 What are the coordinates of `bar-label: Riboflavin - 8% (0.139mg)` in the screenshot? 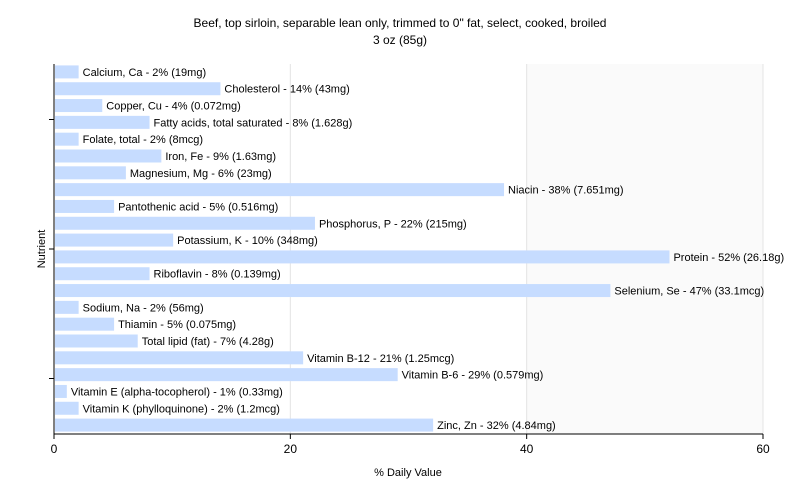 It's located at (217, 275).